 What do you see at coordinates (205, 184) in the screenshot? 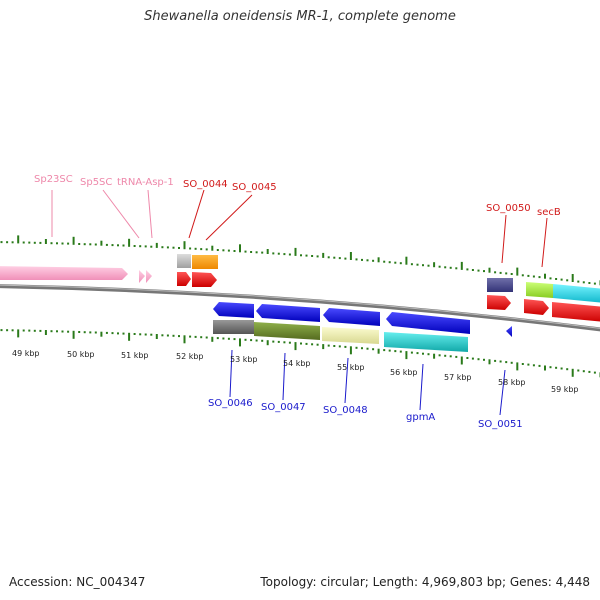
I see `label-so0044: SO_0044` at bounding box center [205, 184].